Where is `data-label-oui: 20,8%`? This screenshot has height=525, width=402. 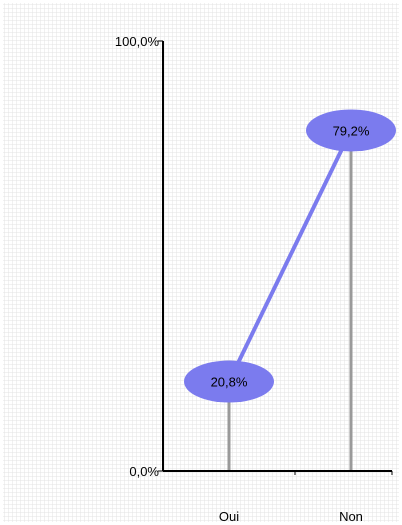 data-label-oui: 20,8% is located at coordinates (229, 382).